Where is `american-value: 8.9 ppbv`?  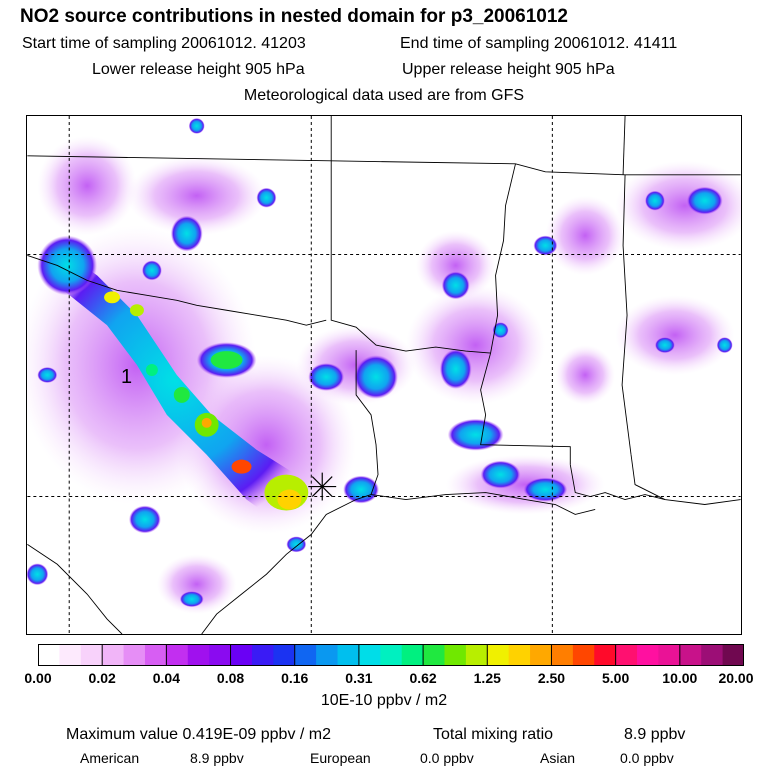
american-value: 8.9 ppbv is located at coordinates (217, 758).